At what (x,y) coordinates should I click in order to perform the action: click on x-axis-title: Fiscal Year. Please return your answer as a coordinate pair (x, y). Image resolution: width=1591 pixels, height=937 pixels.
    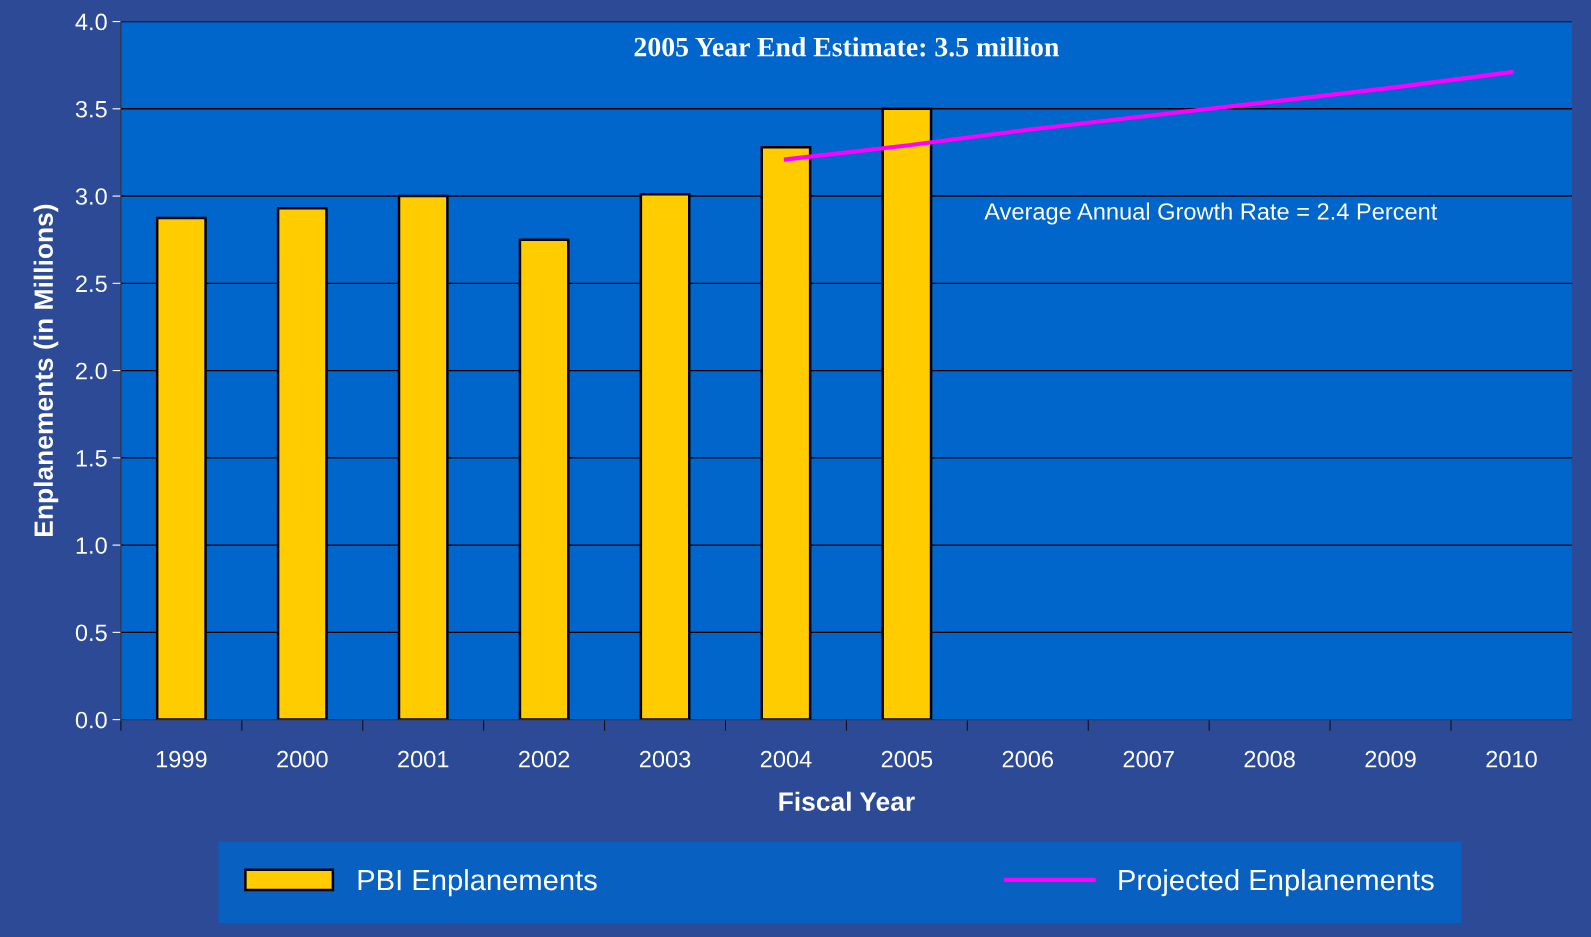
    Looking at the image, I should click on (847, 801).